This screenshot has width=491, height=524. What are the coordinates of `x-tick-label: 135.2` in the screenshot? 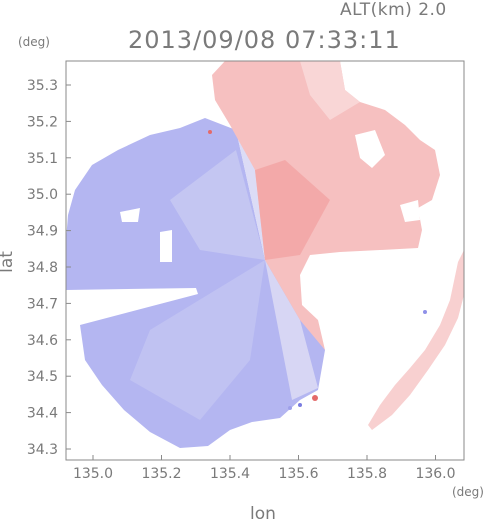 It's located at (161, 474).